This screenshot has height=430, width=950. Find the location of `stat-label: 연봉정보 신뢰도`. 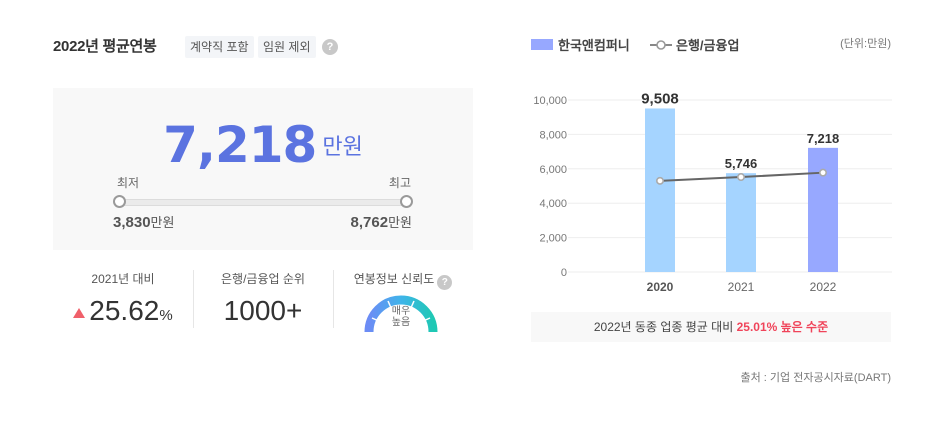

stat-label: 연봉정보 신뢰도 is located at coordinates (394, 279).